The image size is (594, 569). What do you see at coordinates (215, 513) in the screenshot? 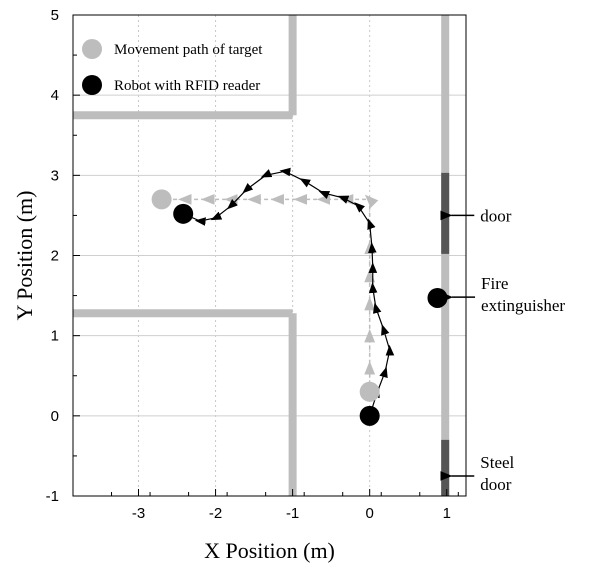
I see `x-tick-label: -2` at bounding box center [215, 513].